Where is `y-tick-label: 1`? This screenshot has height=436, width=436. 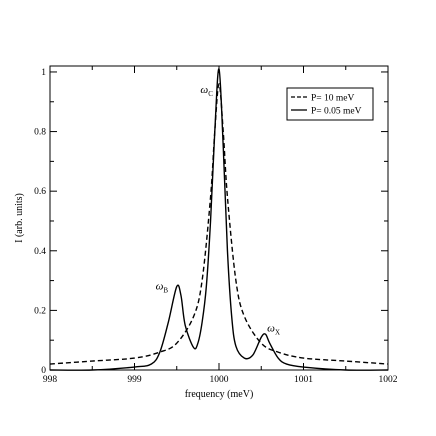 y-tick-label: 1 is located at coordinates (43, 73).